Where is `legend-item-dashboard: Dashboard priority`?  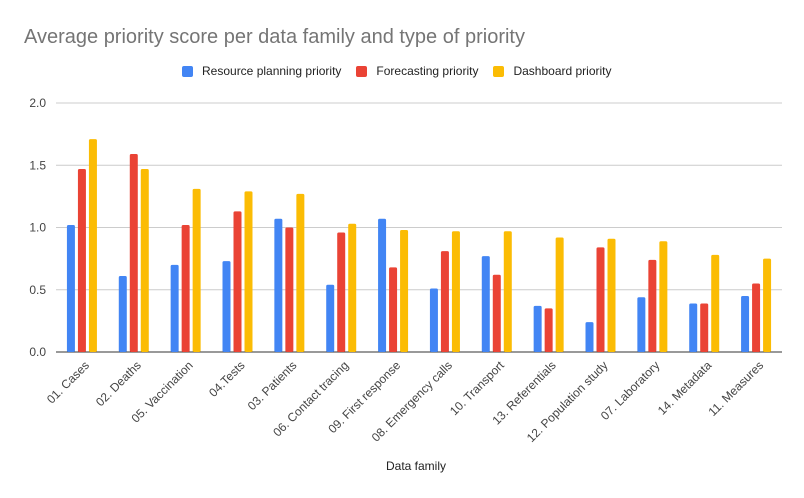 legend-item-dashboard: Dashboard priority is located at coordinates (552, 71).